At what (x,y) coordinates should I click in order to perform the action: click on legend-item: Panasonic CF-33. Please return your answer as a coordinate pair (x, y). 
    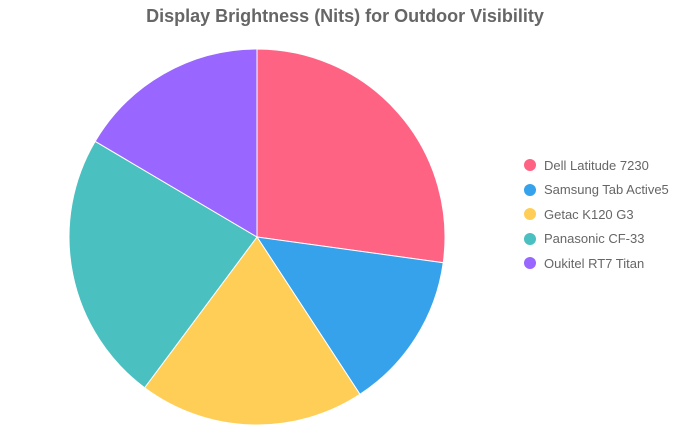
    Looking at the image, I should click on (596, 239).